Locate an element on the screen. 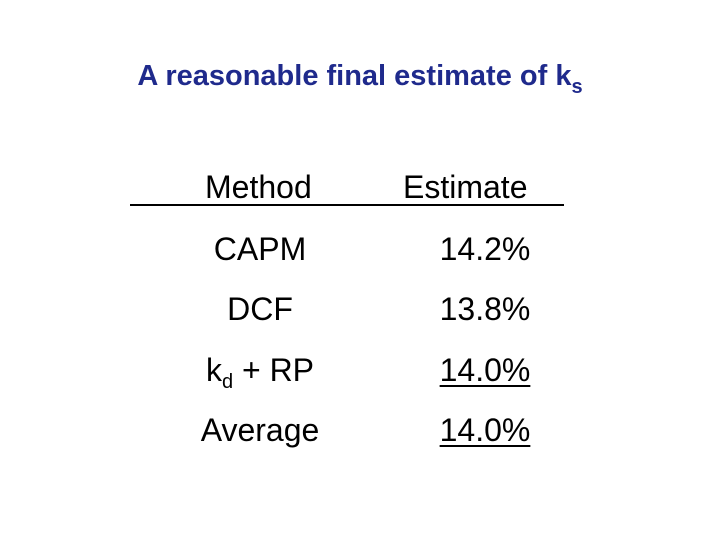 This screenshot has height=540, width=720. row-capm-method: CAPM is located at coordinates (260, 249).